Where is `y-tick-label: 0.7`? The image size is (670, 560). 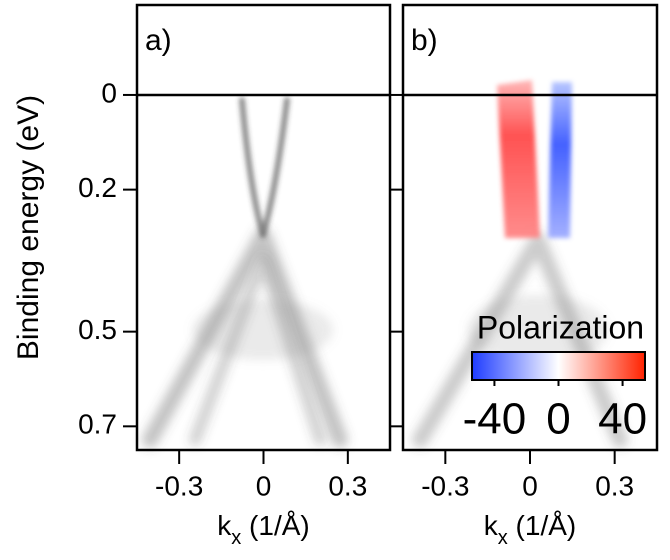 y-tick-label: 0.7 is located at coordinates (97, 424).